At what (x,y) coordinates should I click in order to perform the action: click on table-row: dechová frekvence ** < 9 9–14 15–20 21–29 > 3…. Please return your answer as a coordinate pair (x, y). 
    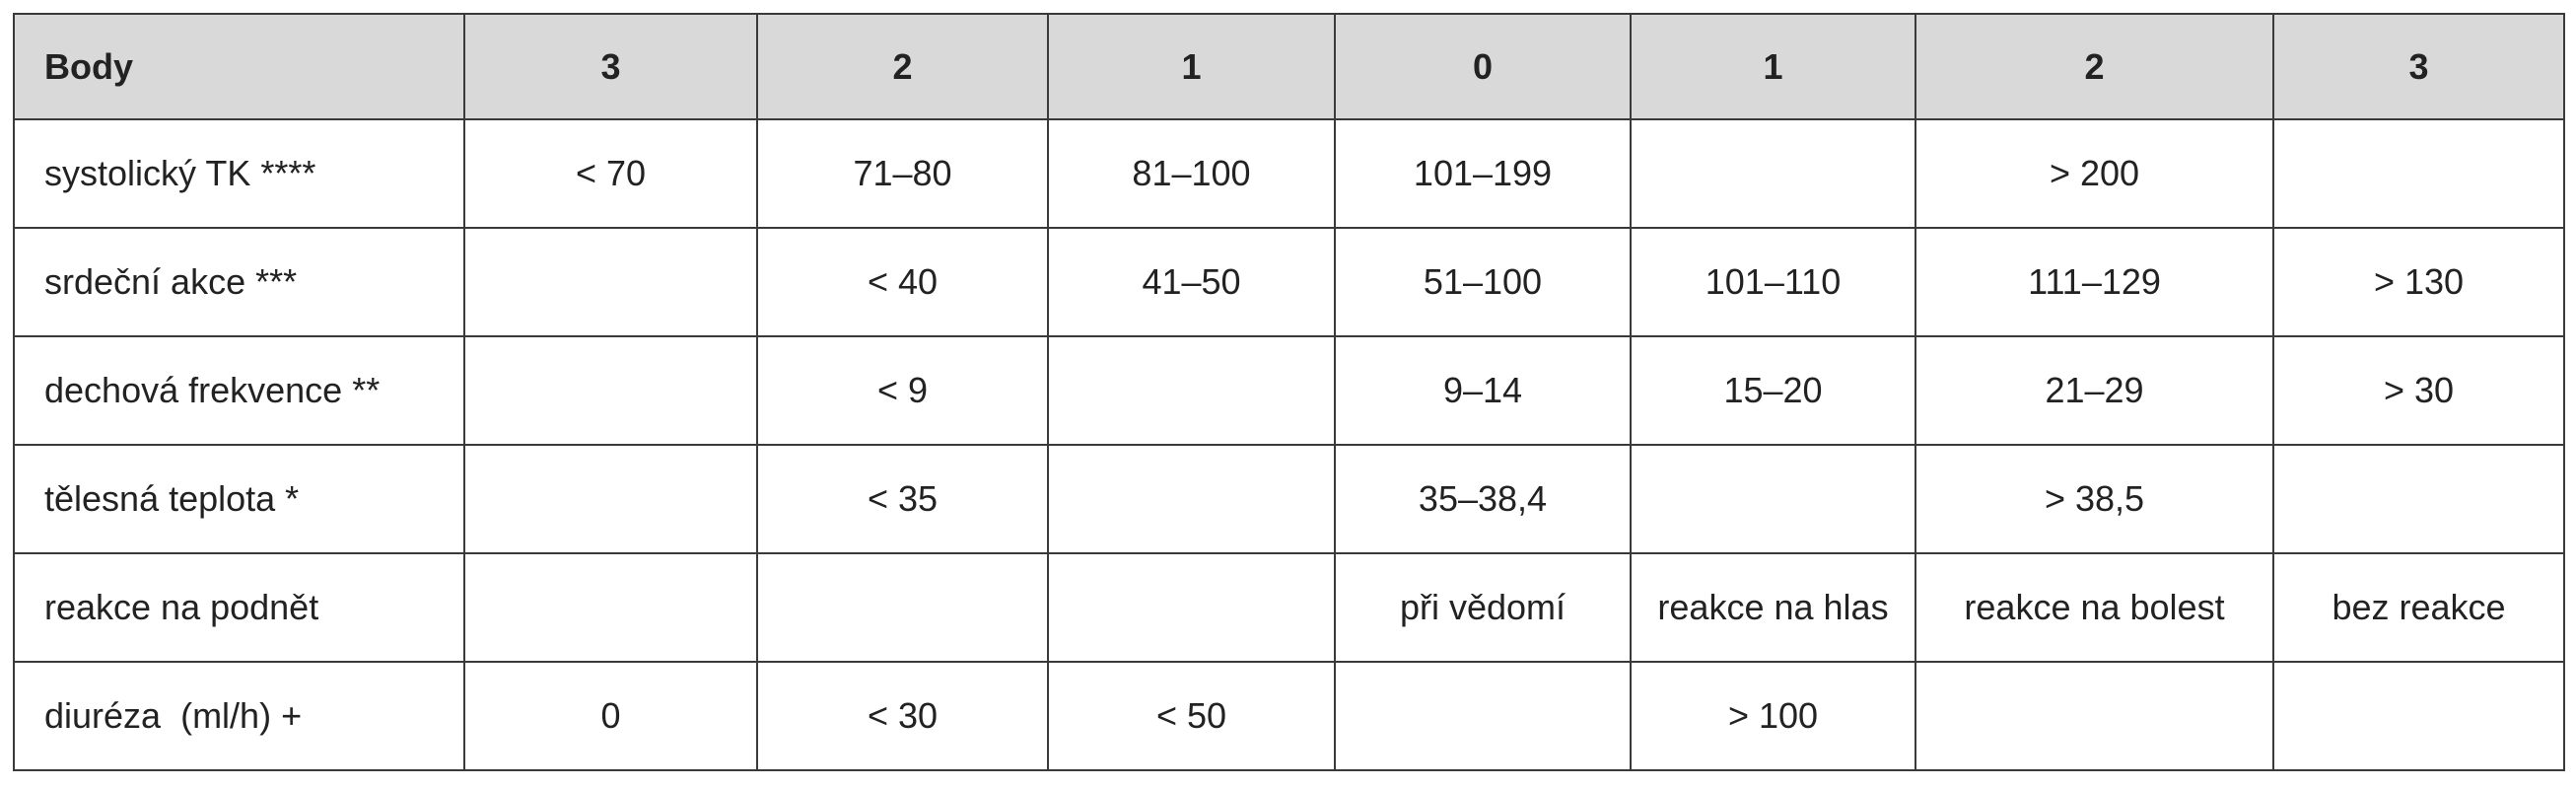
    Looking at the image, I should click on (1289, 390).